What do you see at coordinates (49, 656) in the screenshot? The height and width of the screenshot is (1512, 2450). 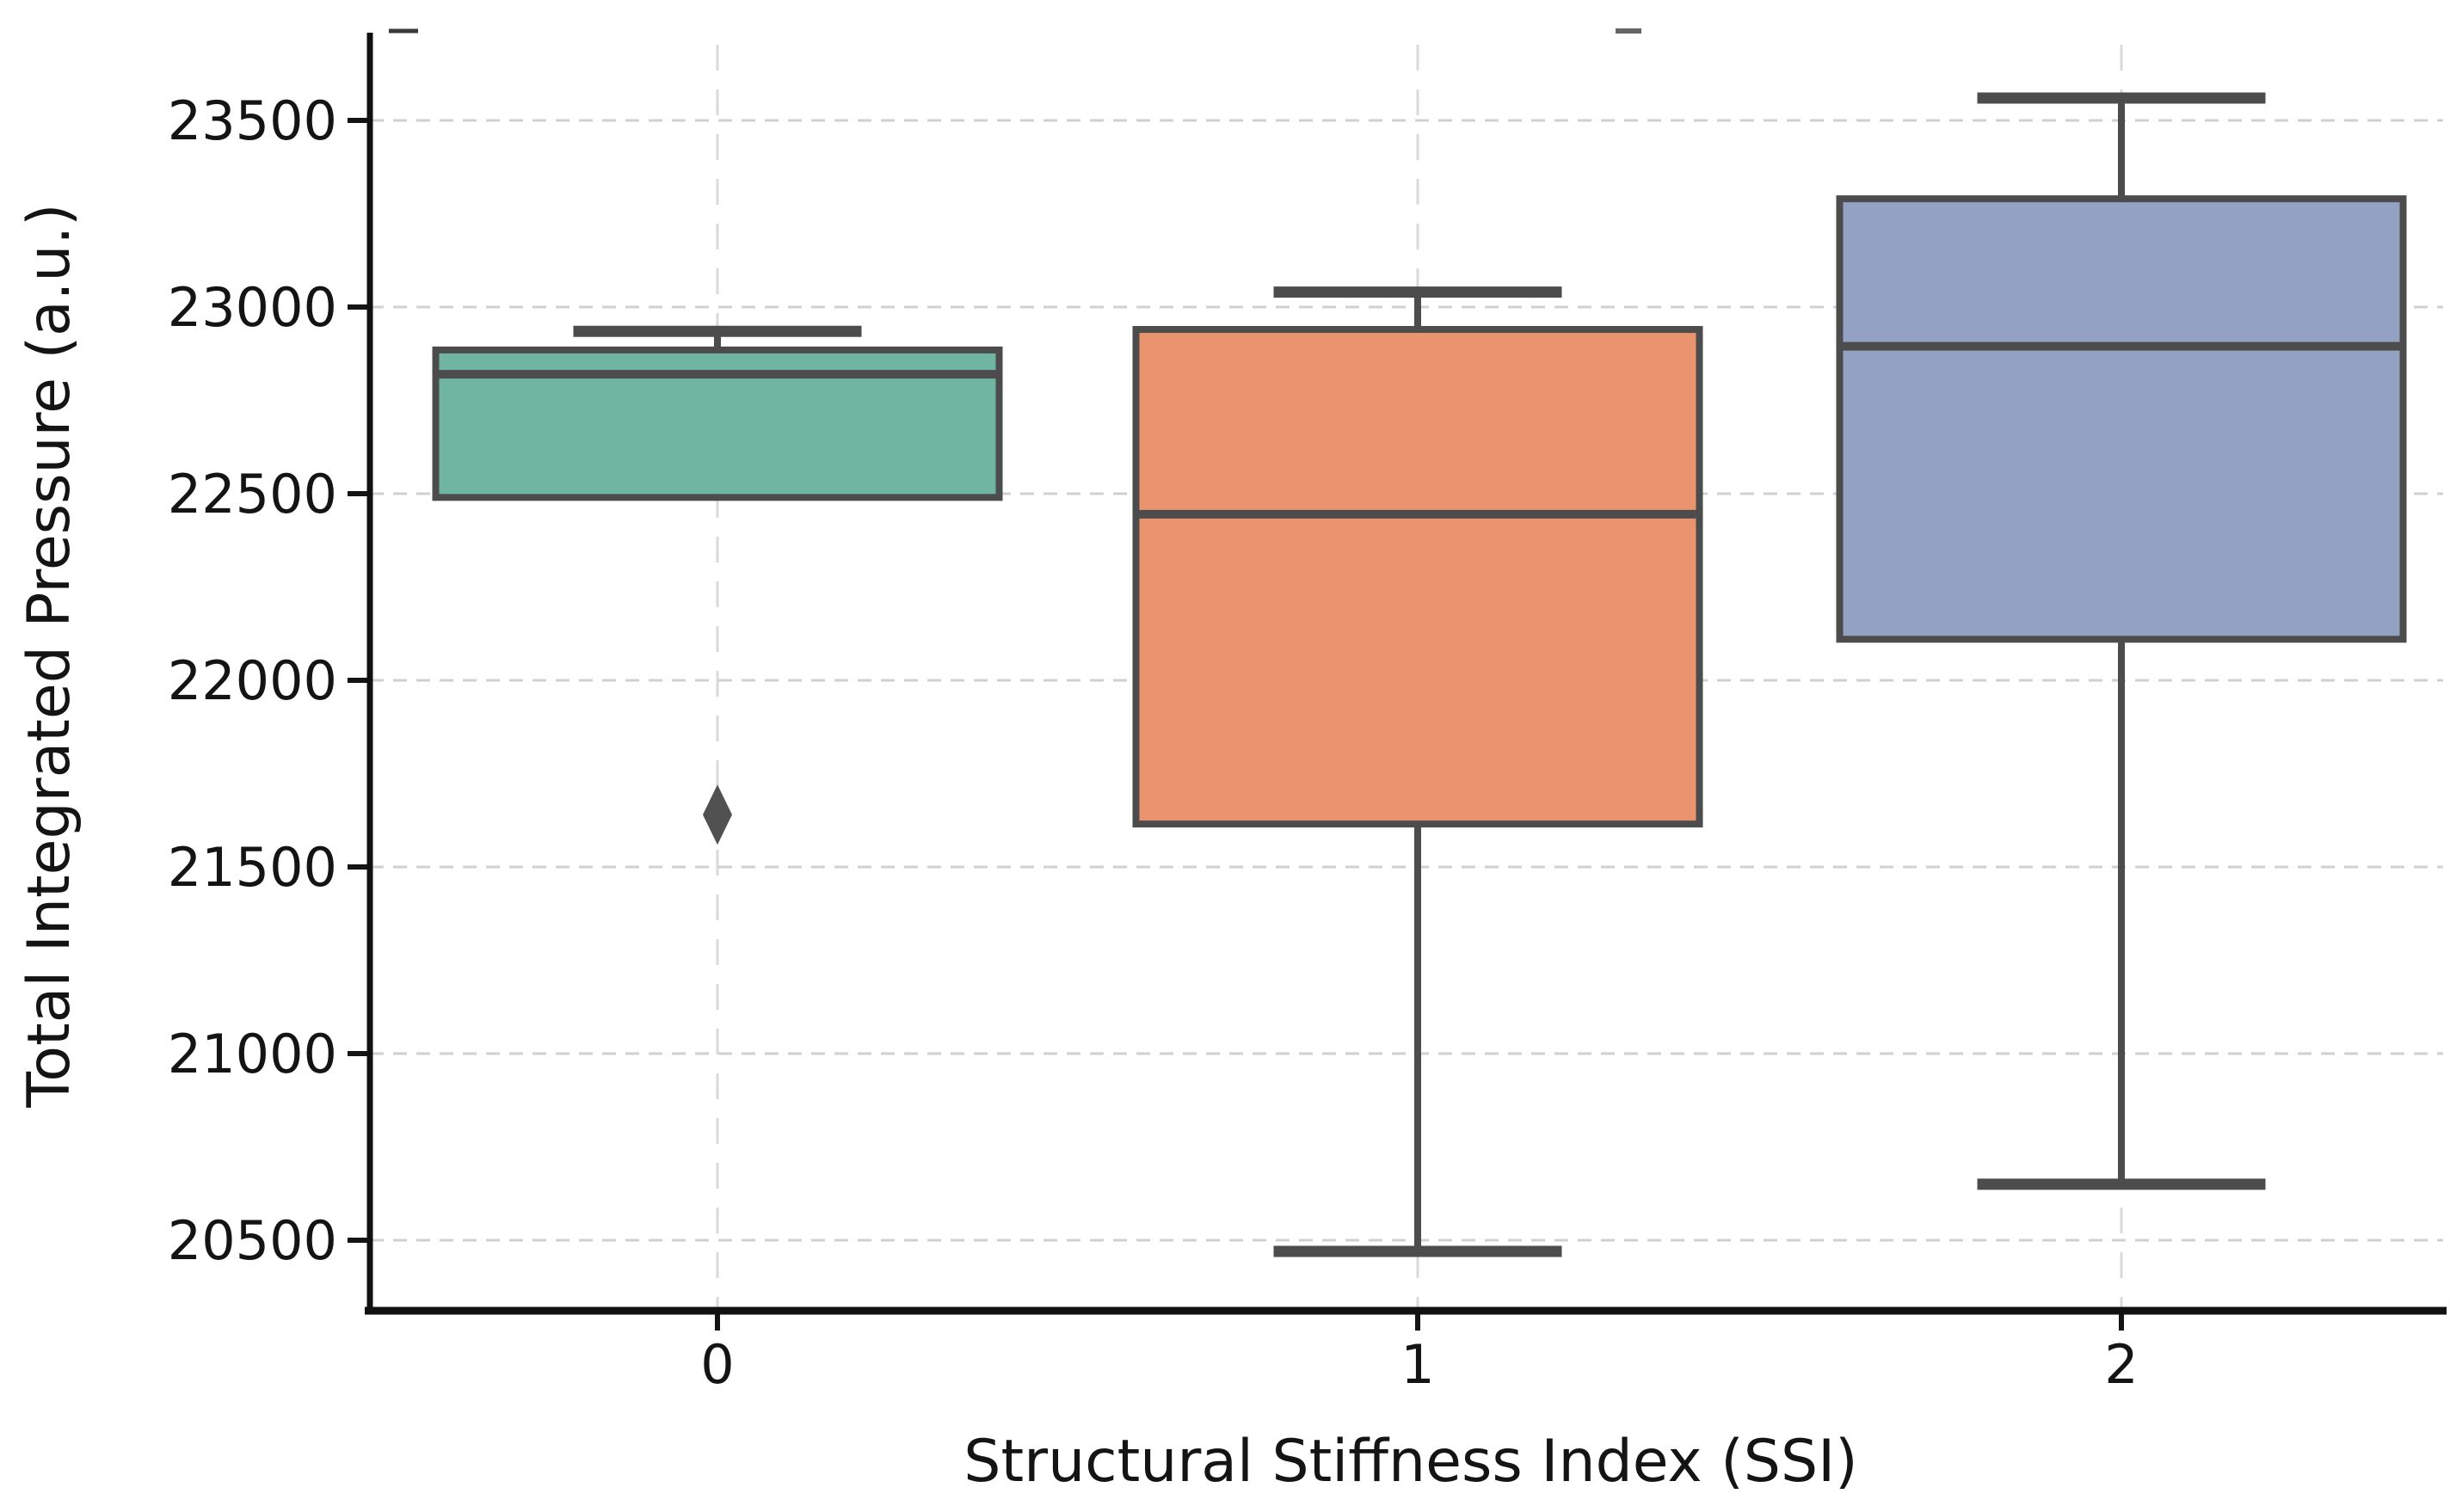 I see `y-axis-title: Total Integrated Pressure (a.u.)` at bounding box center [49, 656].